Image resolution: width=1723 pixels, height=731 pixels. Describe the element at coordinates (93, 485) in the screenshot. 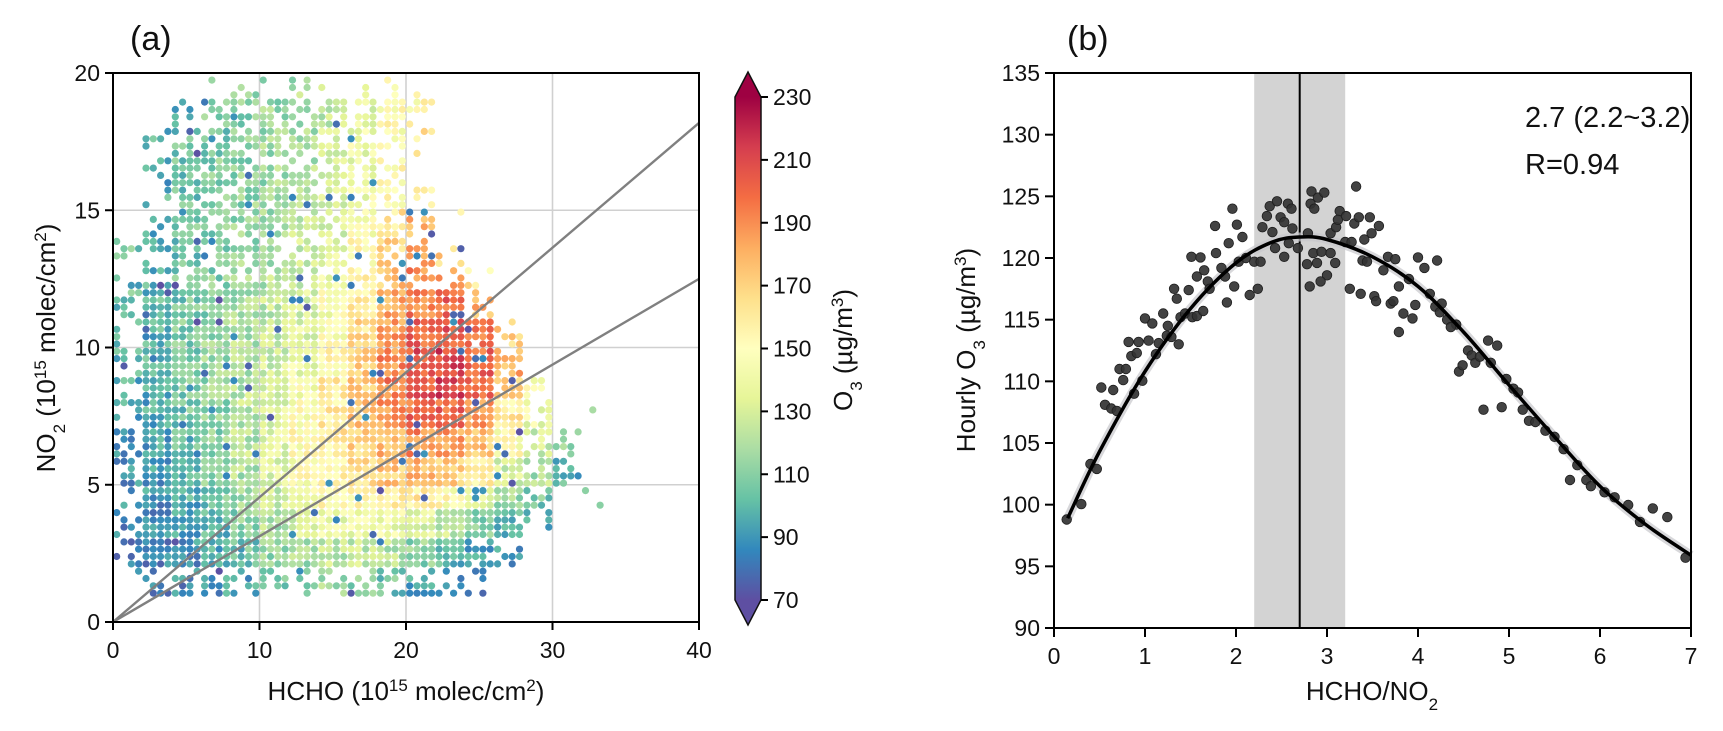

I see `y-tick-label: 5` at that location.